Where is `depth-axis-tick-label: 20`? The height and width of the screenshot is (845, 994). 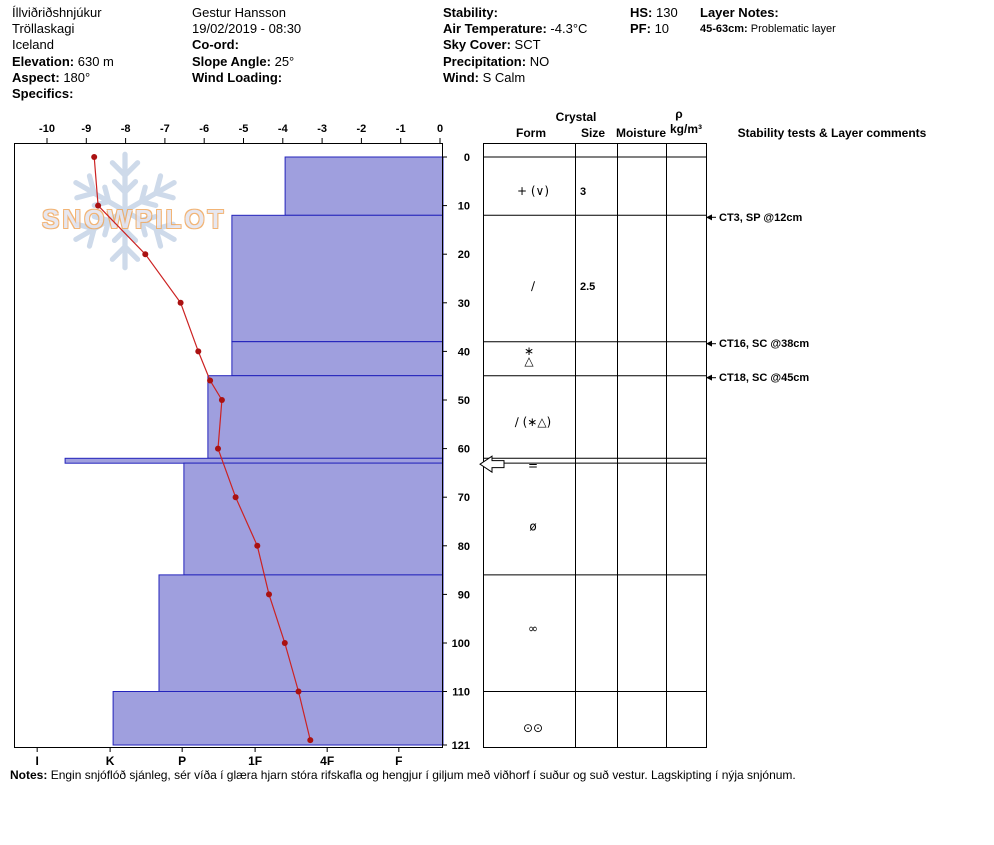 depth-axis-tick-label: 20 is located at coordinates (464, 255).